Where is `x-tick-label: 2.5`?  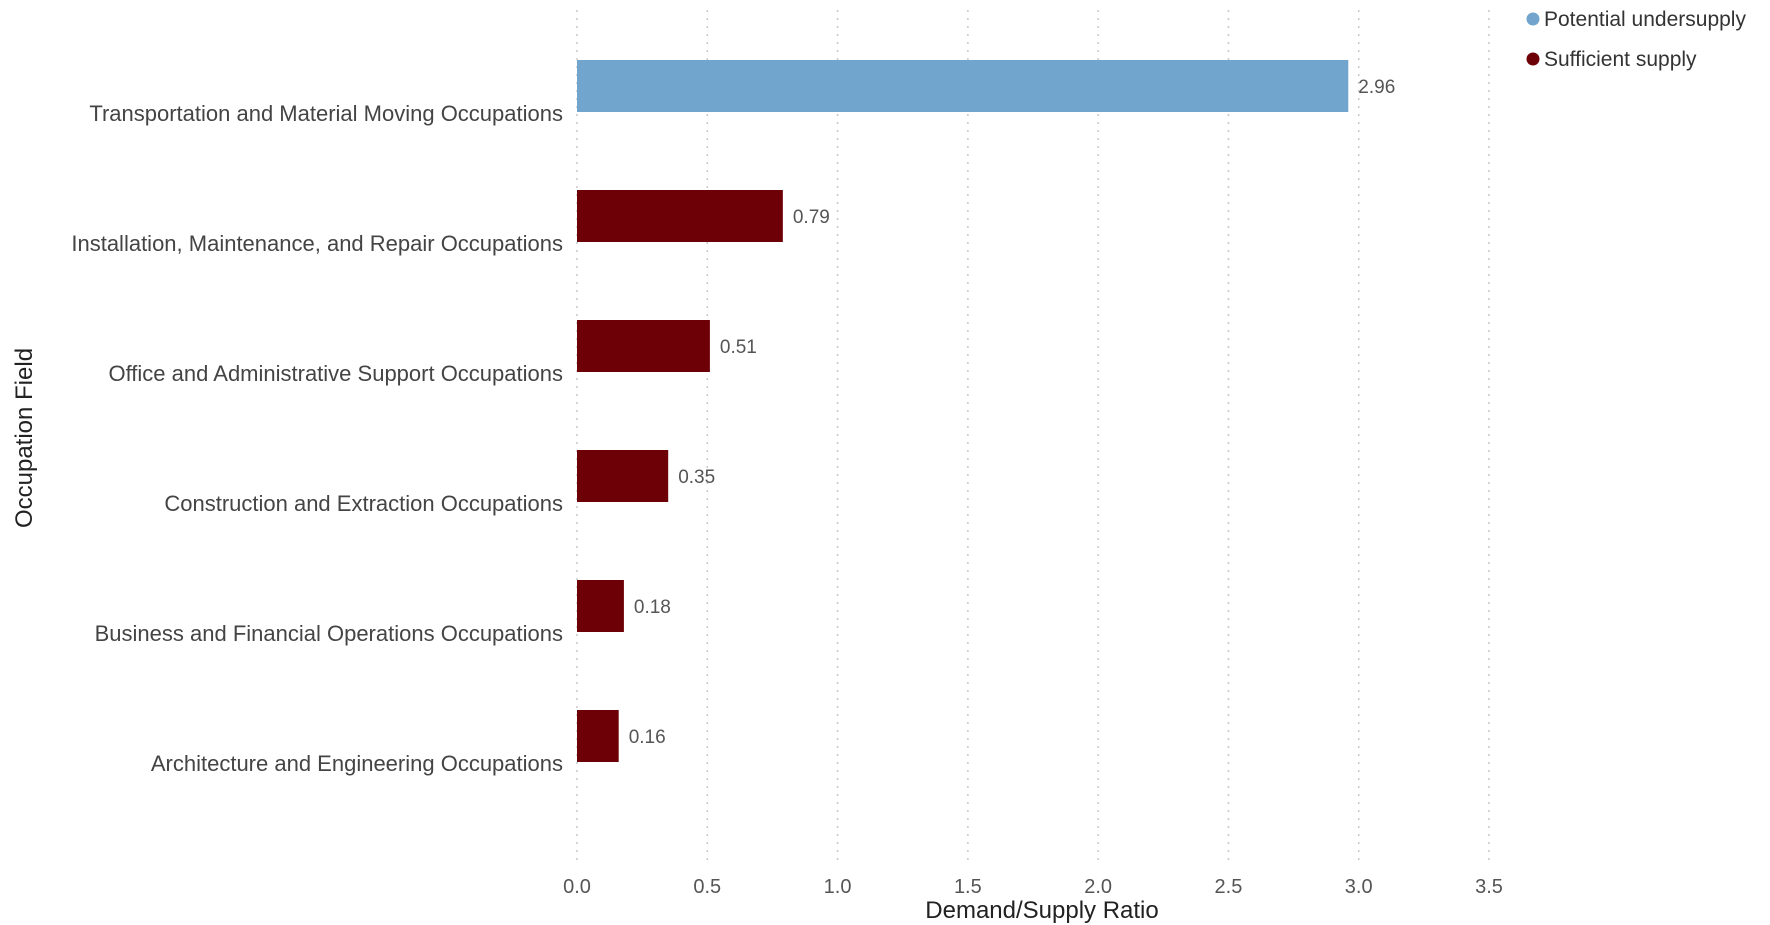
x-tick-label: 2.5 is located at coordinates (1229, 887).